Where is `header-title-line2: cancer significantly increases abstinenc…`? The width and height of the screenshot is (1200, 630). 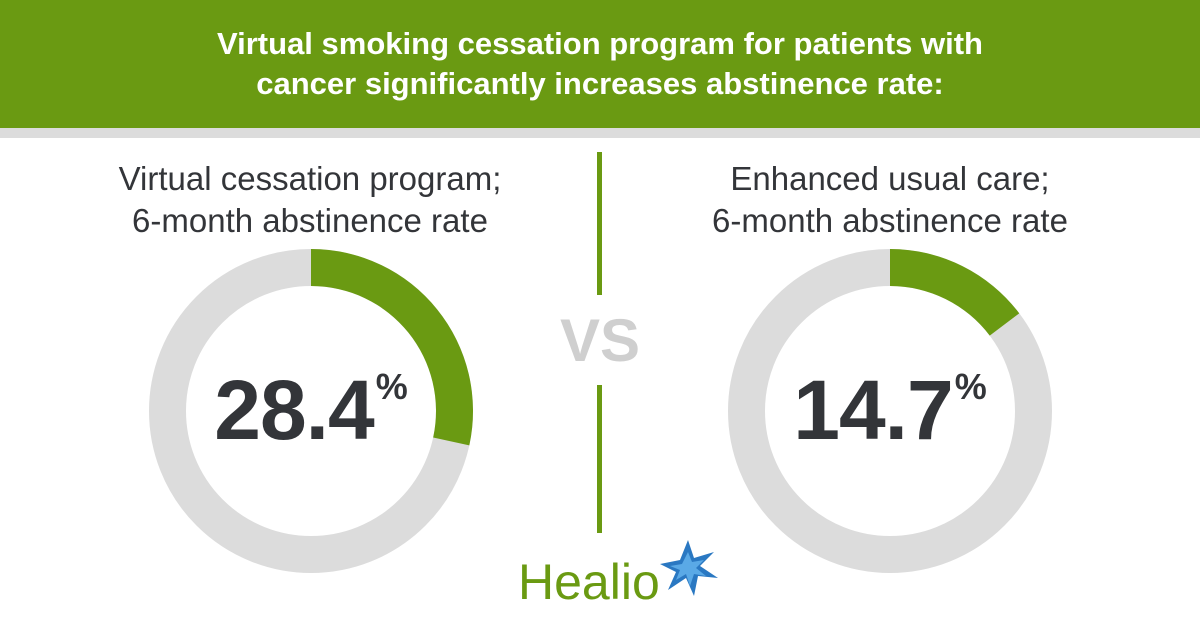 header-title-line2: cancer significantly increases abstinenc… is located at coordinates (600, 83).